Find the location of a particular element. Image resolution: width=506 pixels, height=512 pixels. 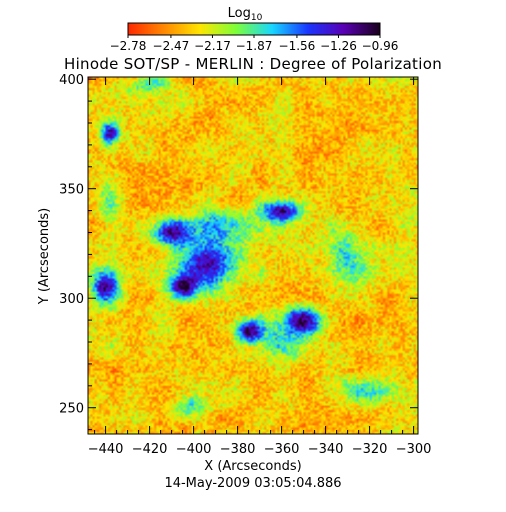

colorbar-title: Log10 is located at coordinates (245, 14).